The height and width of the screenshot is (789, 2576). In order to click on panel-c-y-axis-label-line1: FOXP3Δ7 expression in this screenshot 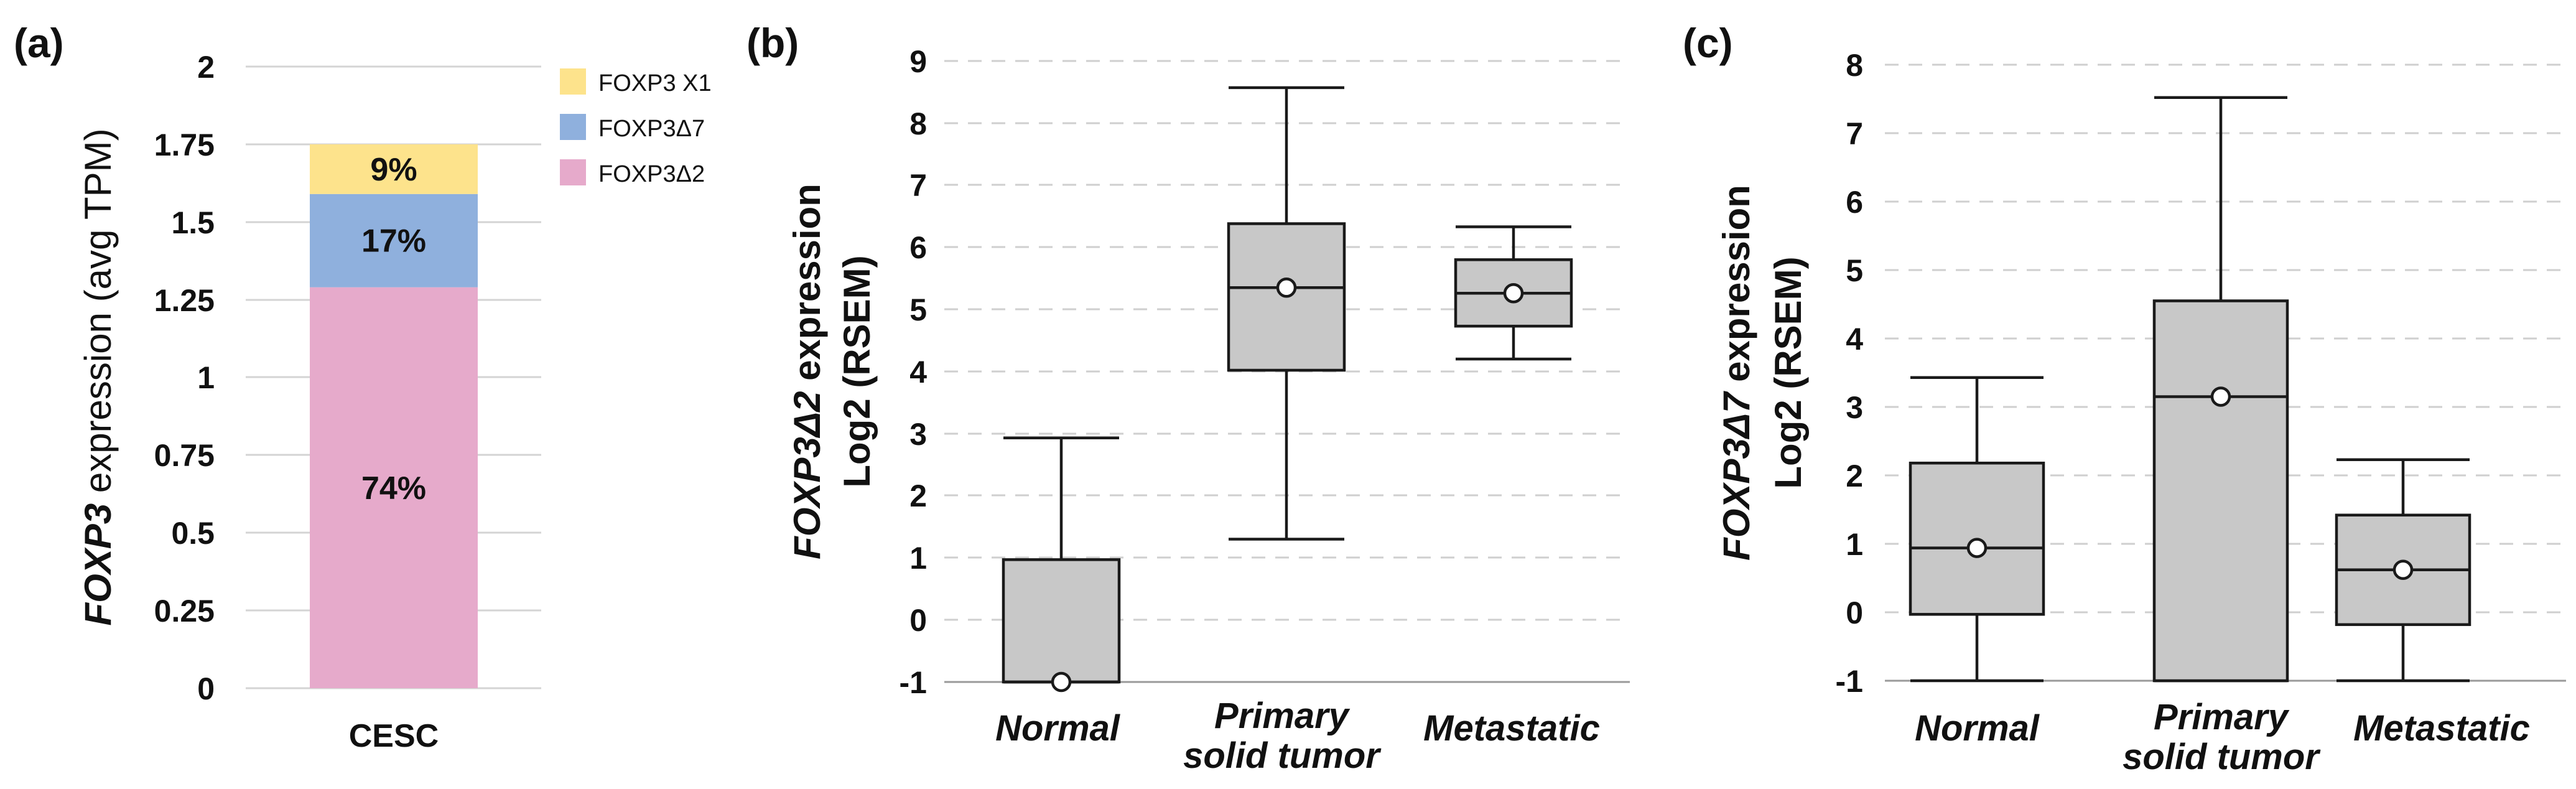, I will do `click(1736, 373)`.